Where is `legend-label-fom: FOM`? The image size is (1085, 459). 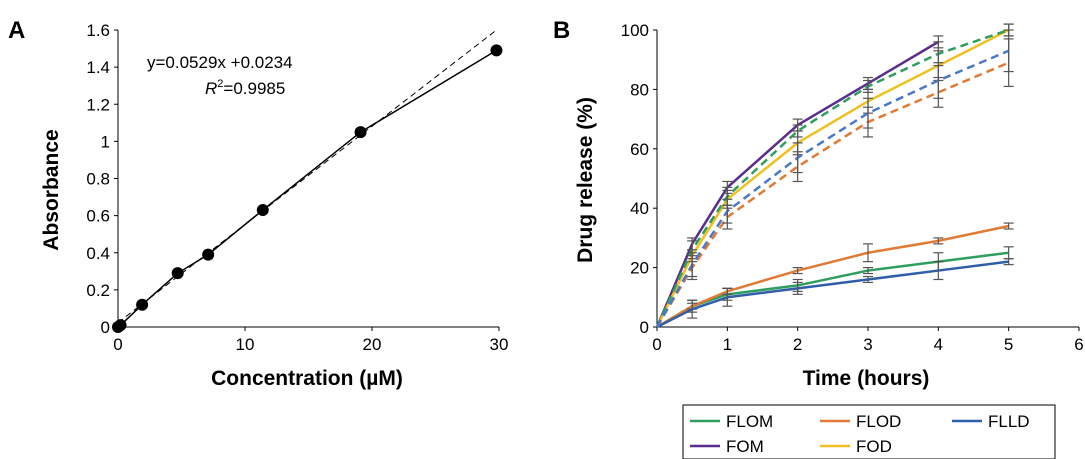 legend-label-fom: FOM is located at coordinates (745, 446).